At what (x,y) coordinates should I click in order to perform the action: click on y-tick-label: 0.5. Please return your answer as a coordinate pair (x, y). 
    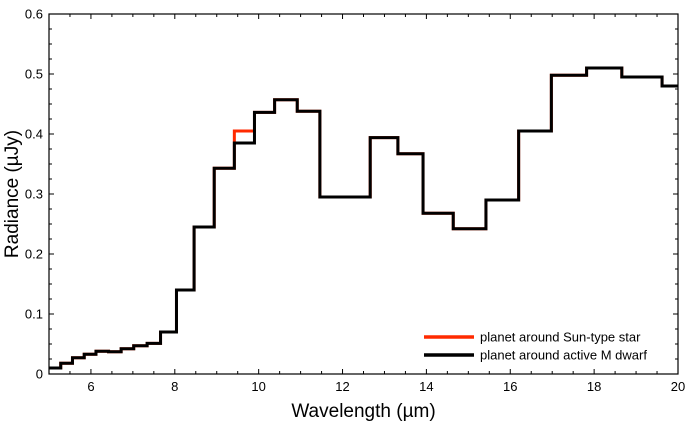
    Looking at the image, I should click on (34, 74).